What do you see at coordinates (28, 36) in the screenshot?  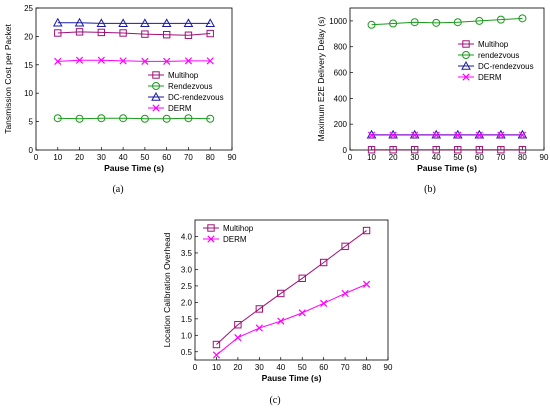 I see `y-tick-label: 20` at bounding box center [28, 36].